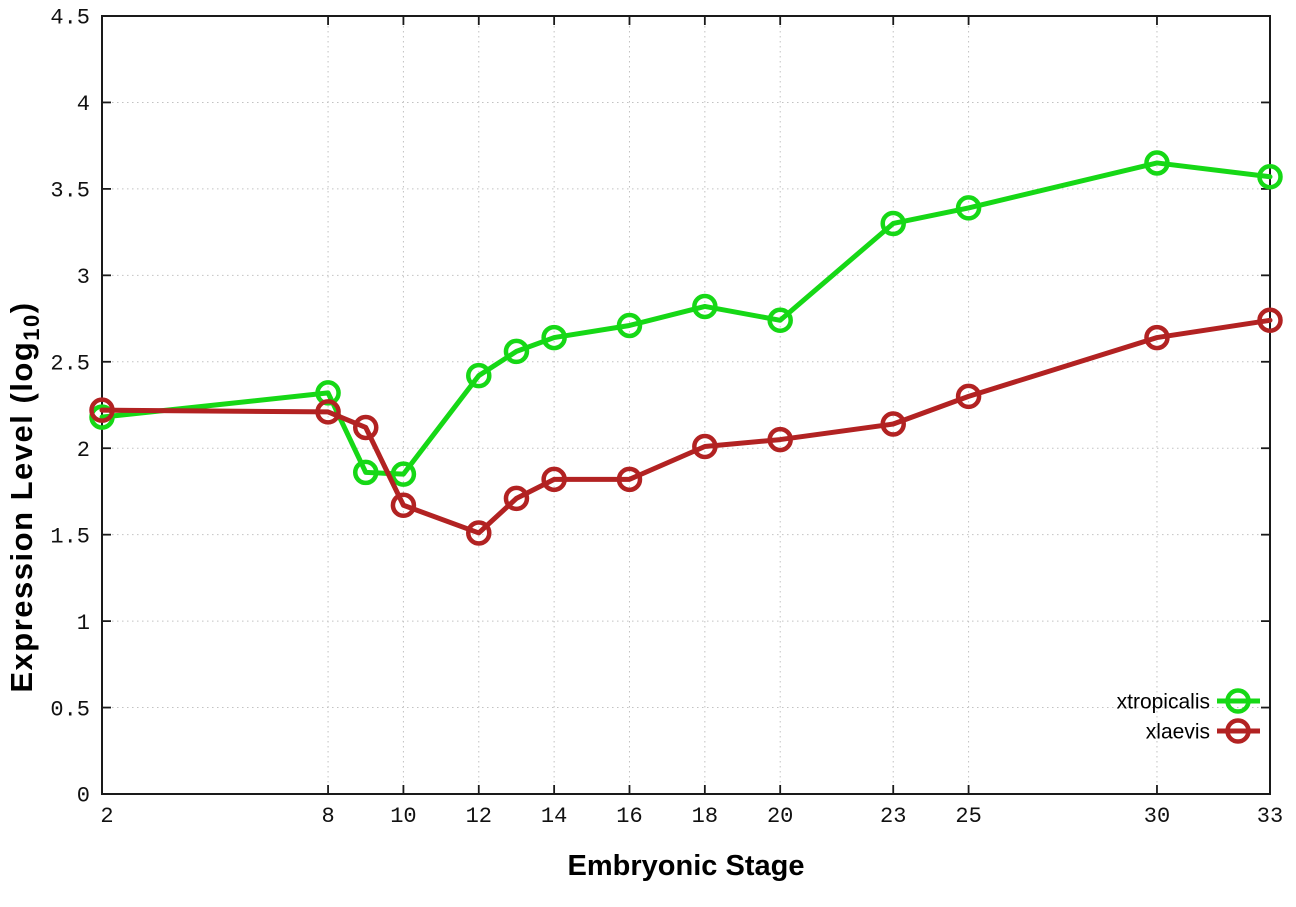 This screenshot has height=907, width=1296. I want to click on x-axis-title: Embryonic Stage, so click(686, 866).